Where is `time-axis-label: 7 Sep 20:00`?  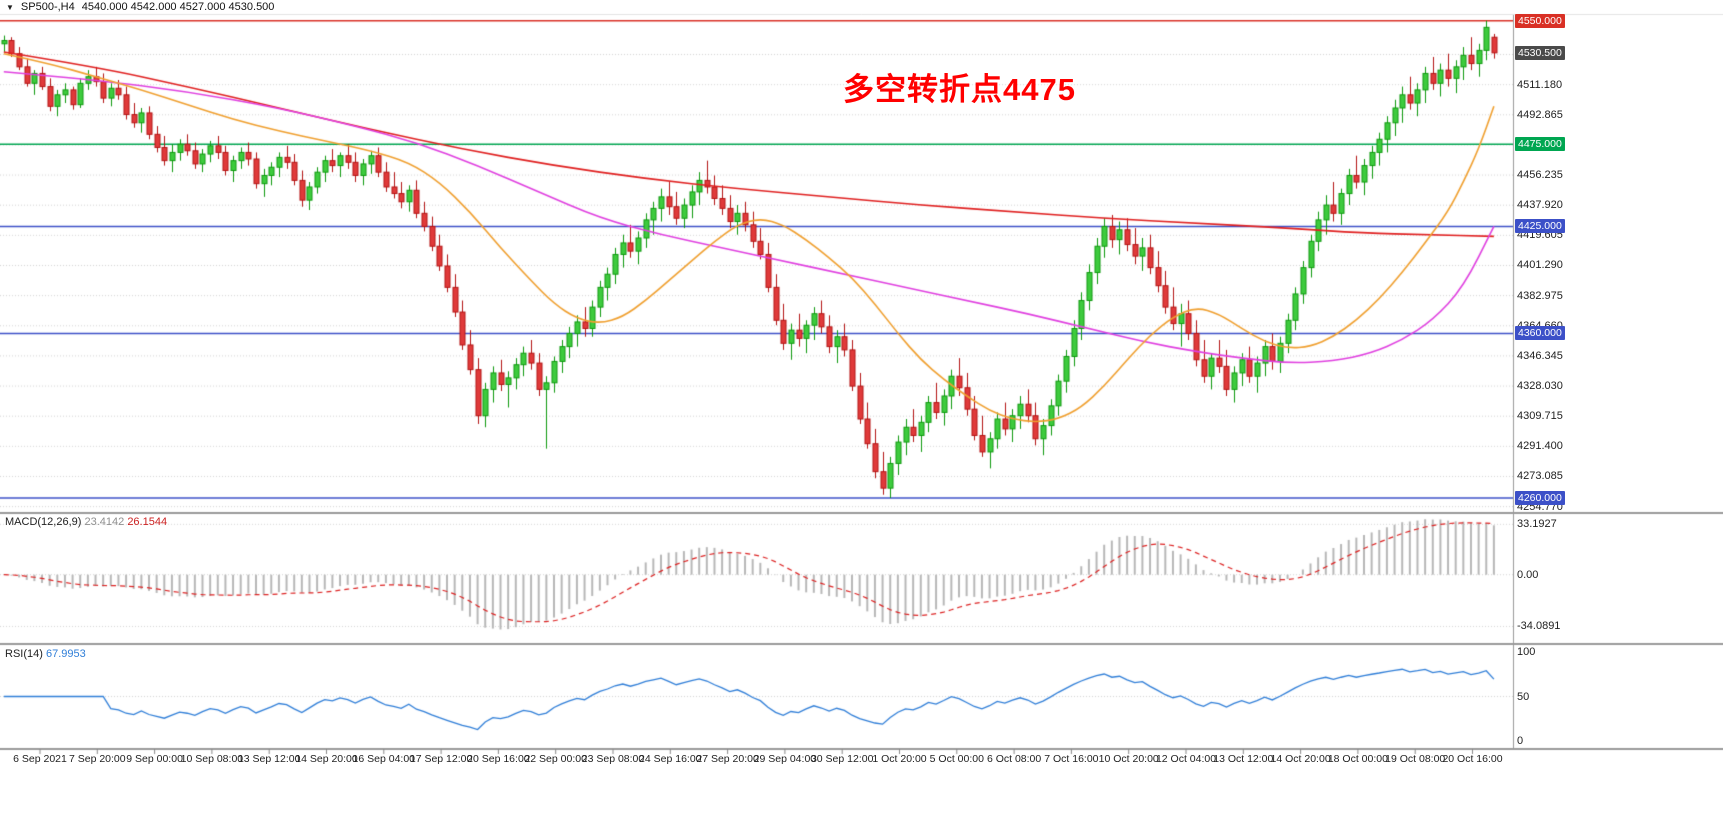
time-axis-label: 7 Sep 20:00 is located at coordinates (97, 759).